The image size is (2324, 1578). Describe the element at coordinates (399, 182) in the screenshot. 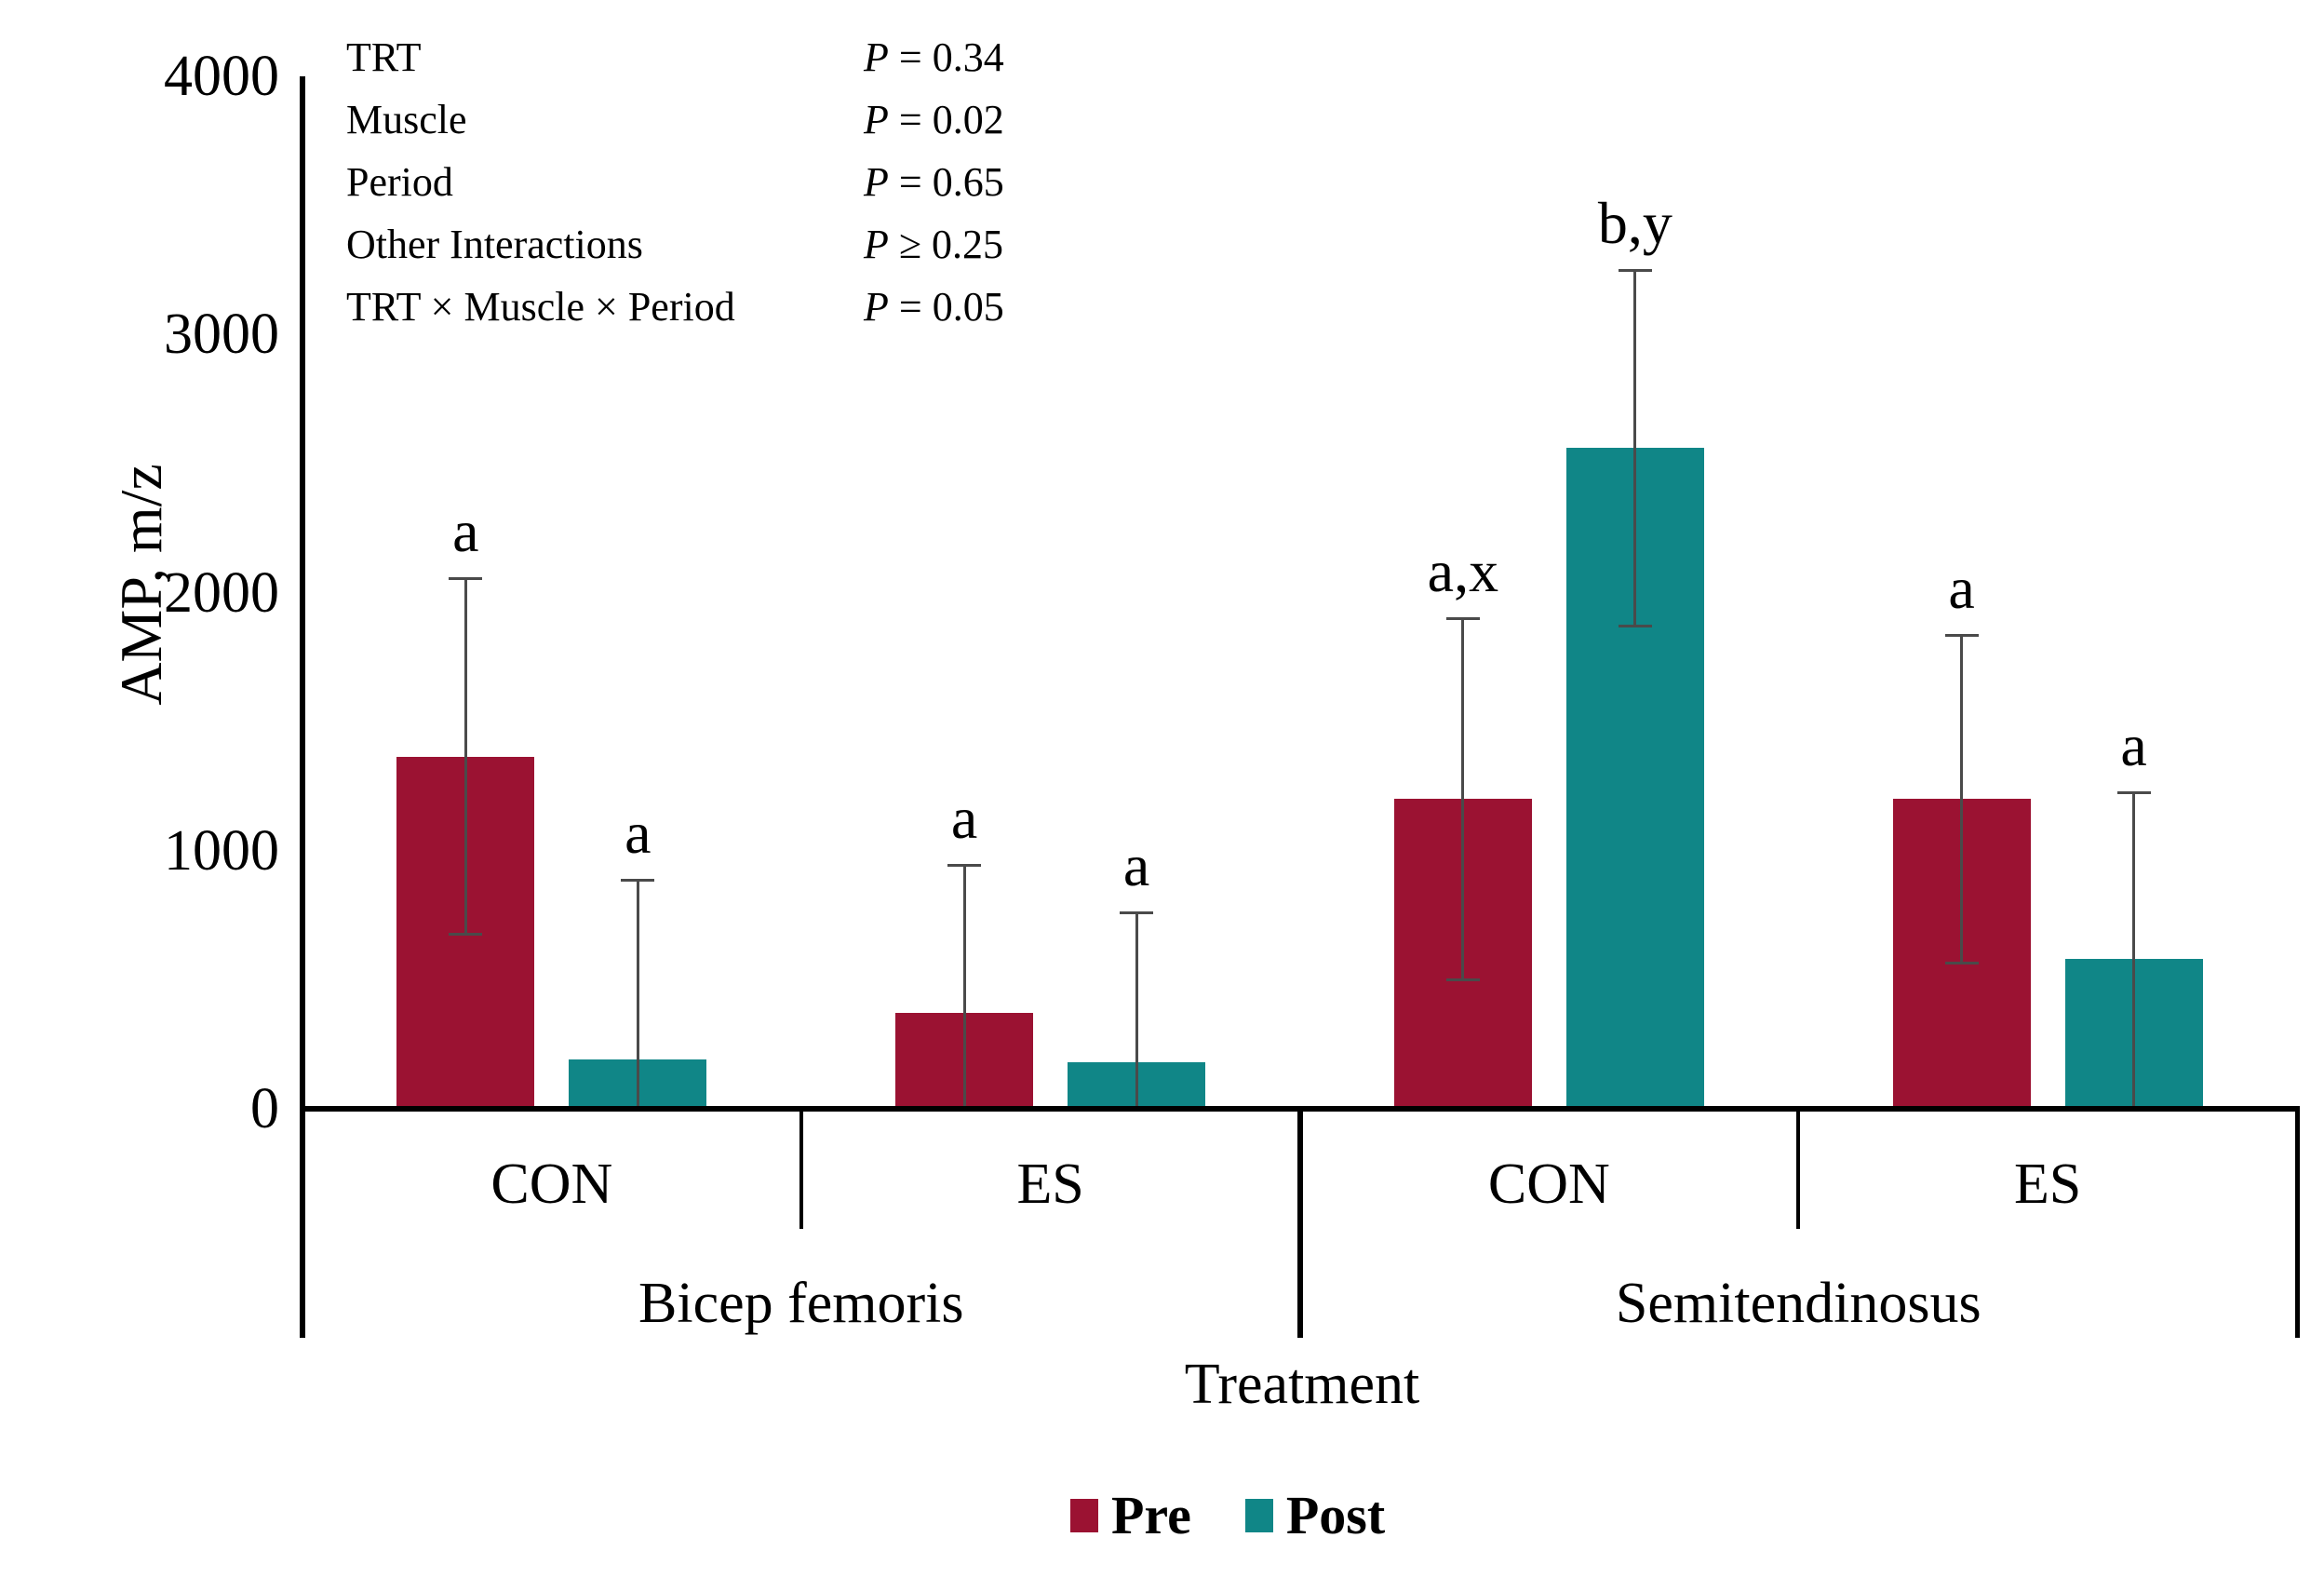

I see `stats-factor-label: Period` at that location.